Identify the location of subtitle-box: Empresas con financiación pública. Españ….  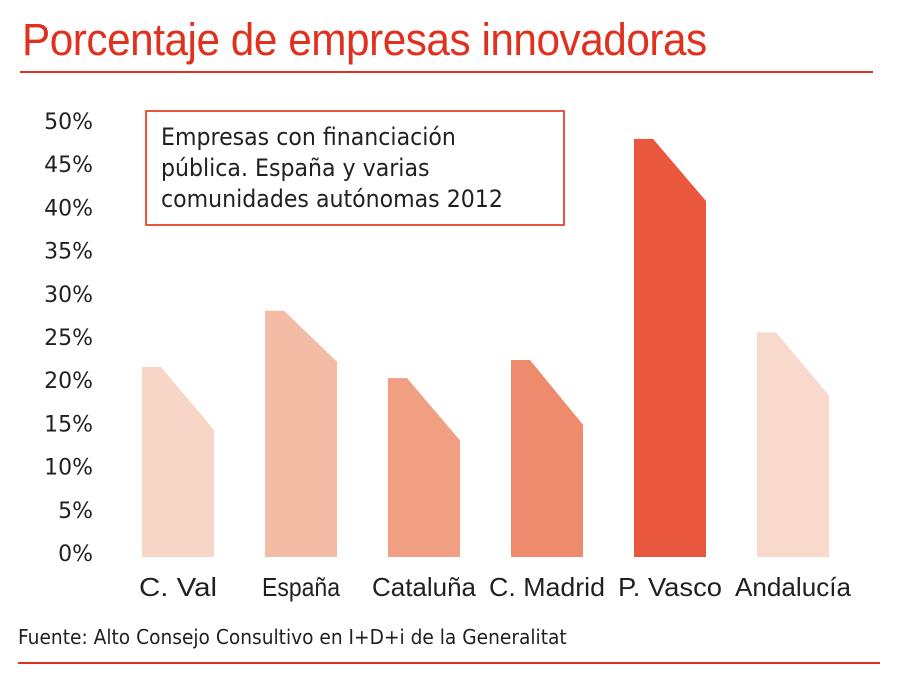
(355, 168).